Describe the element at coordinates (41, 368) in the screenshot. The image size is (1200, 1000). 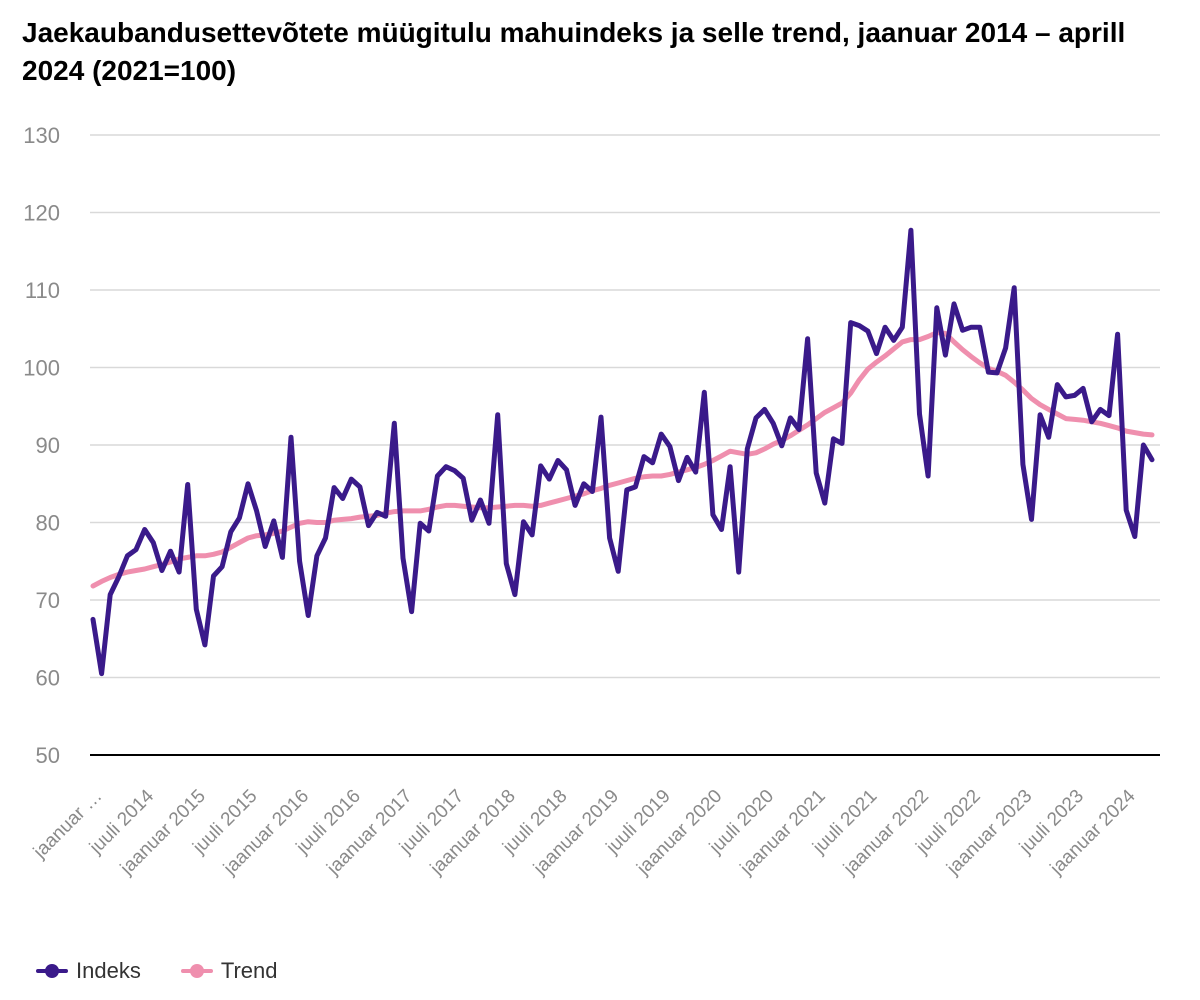
I see `y-tick-label: 100` at that location.